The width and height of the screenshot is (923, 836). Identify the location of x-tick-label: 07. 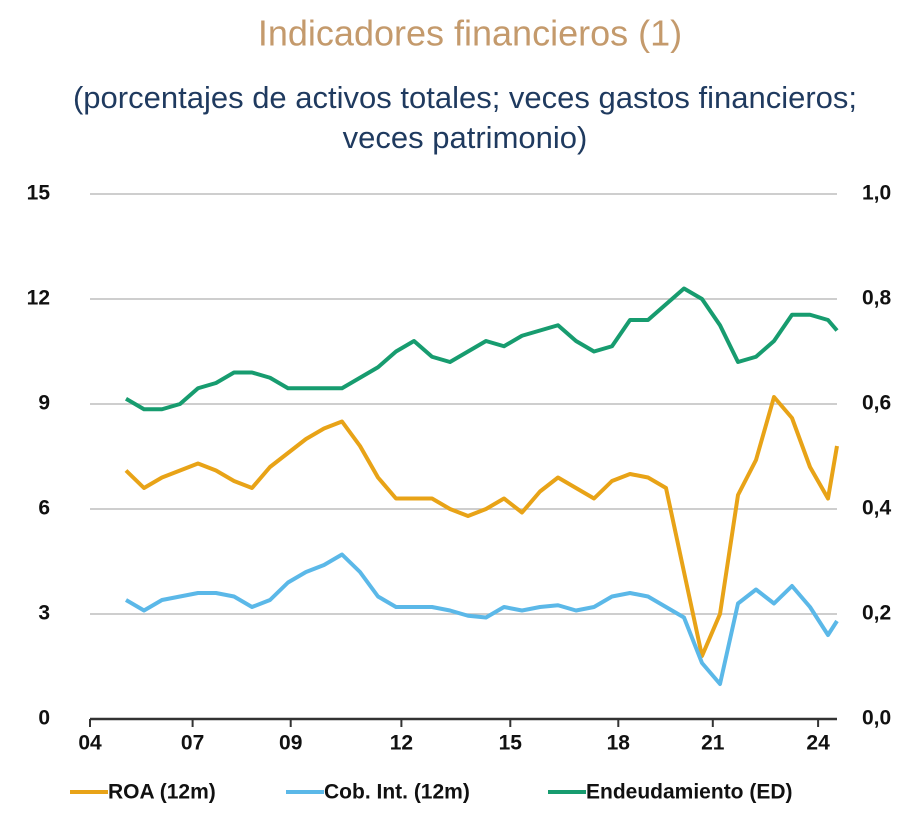
(192, 743).